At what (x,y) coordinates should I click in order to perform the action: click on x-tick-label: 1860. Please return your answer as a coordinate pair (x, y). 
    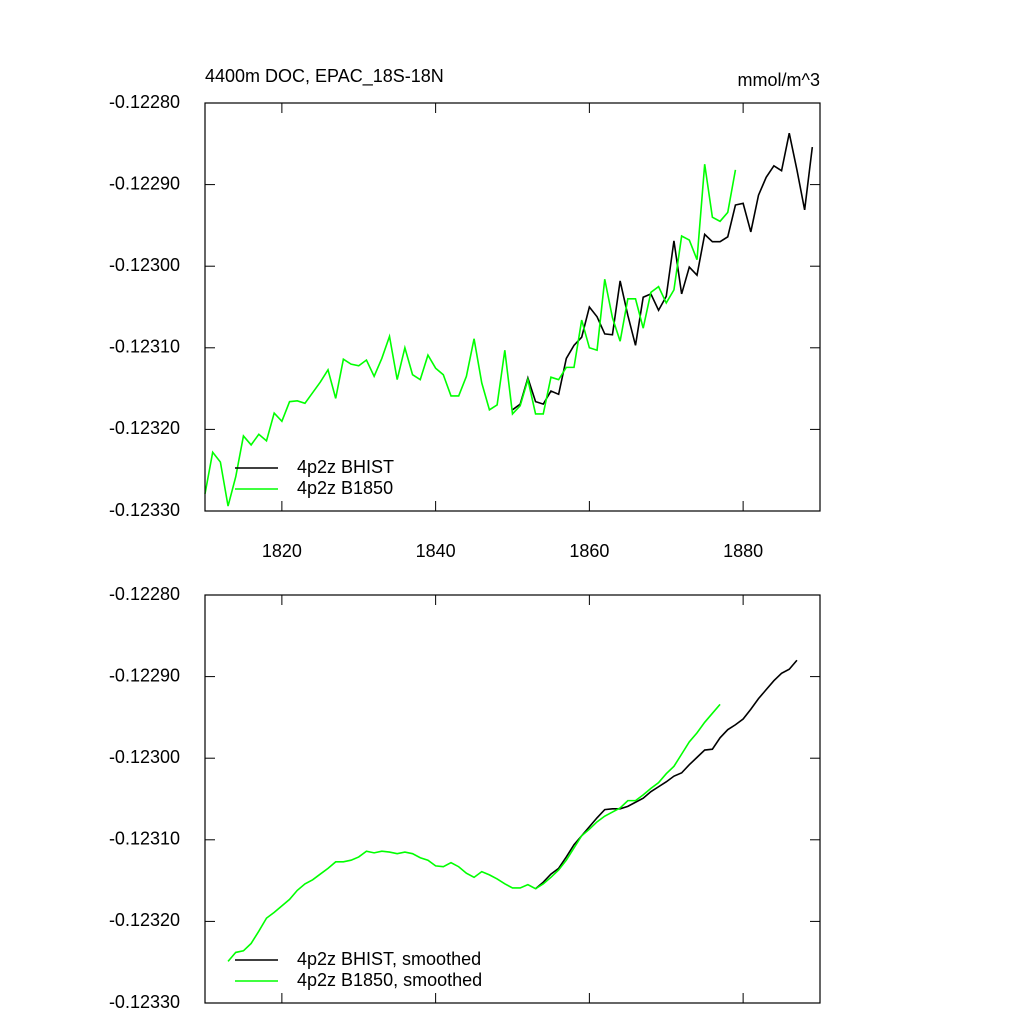
    Looking at the image, I should click on (589, 551).